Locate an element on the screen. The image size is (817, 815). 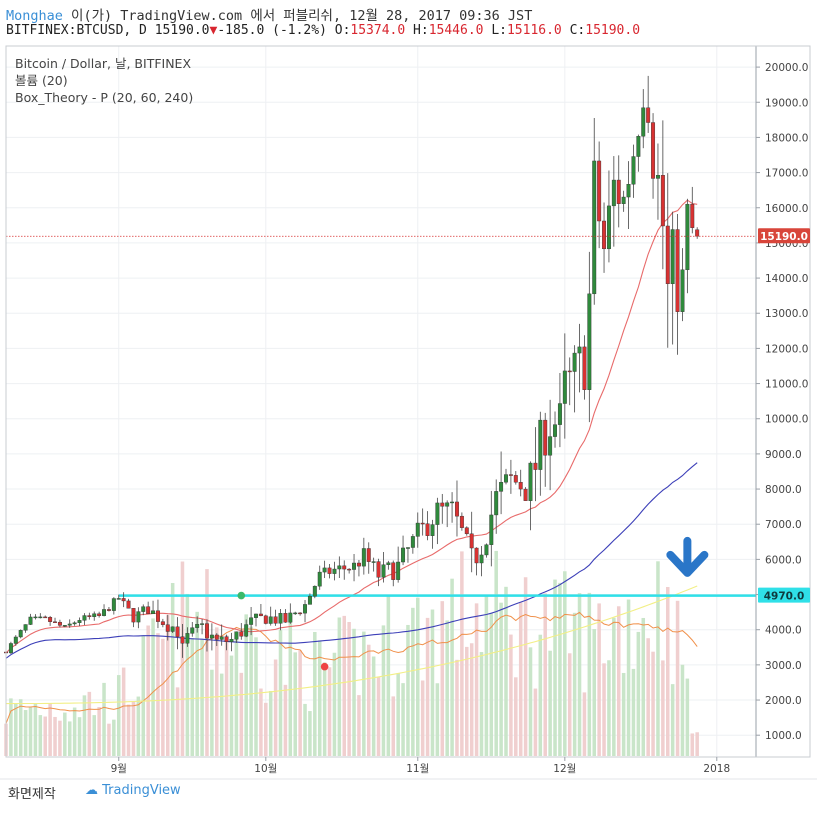
signal-marker-dot is located at coordinates (324, 666).